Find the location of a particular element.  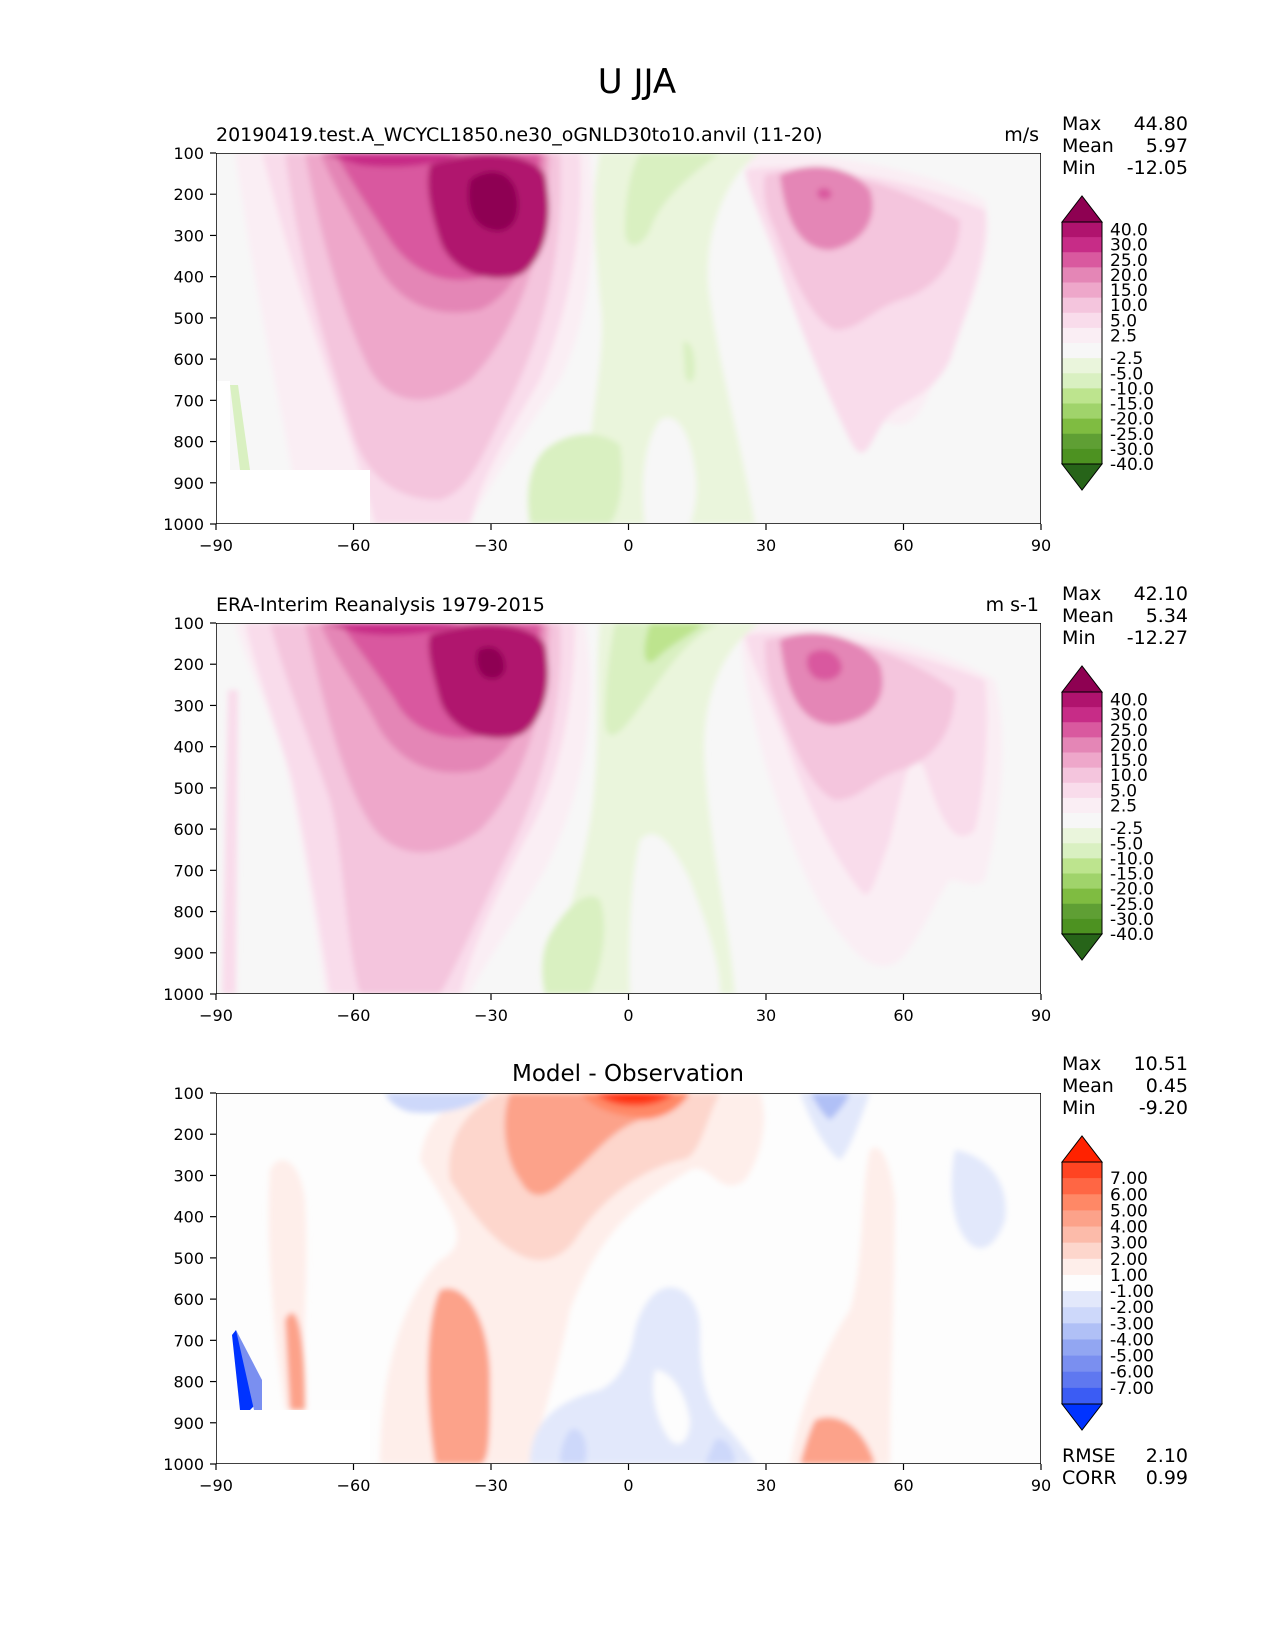

colorbar-label: -10.0 is located at coordinates (1132, 859).